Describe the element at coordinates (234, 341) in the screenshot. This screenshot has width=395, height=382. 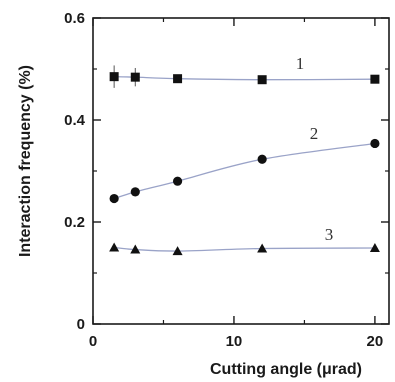
I see `x-tick-label: 10` at that location.